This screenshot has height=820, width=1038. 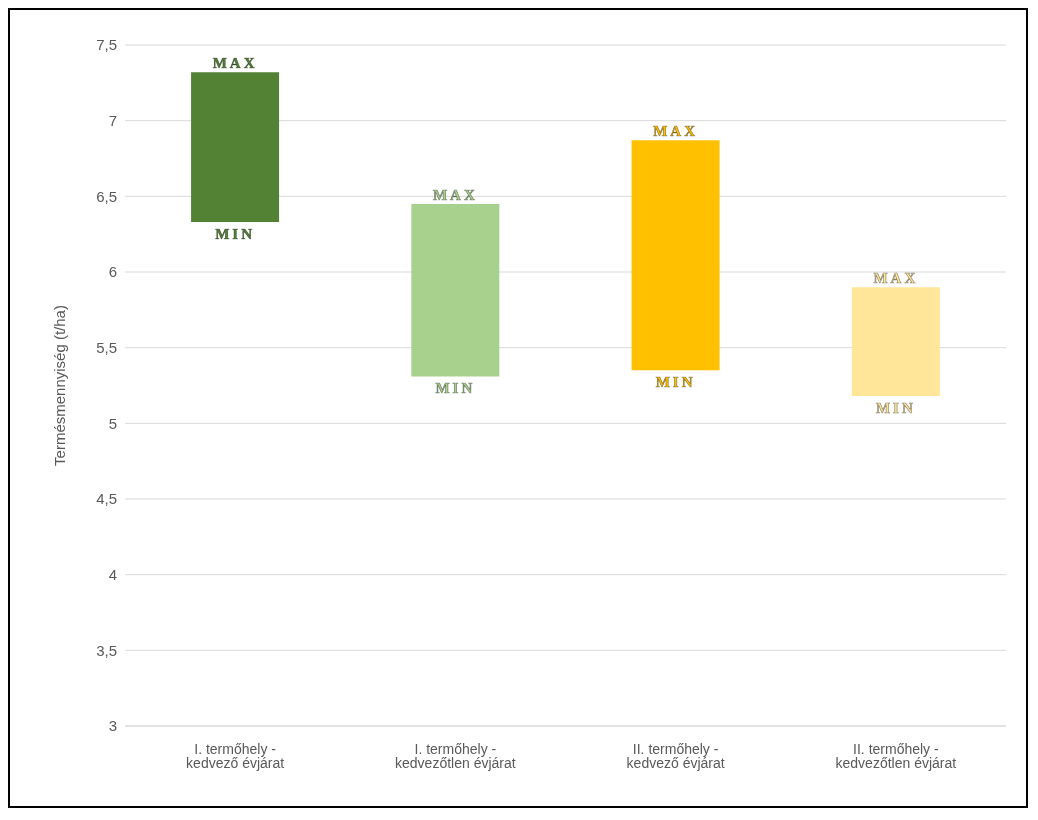 I want to click on y-tick-label: 7,5, so click(x=106, y=45).